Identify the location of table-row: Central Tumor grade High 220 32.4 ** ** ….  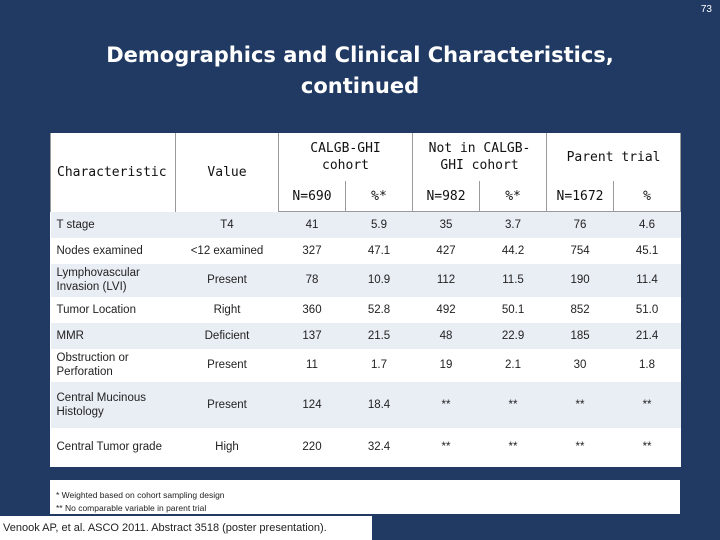
(365, 447).